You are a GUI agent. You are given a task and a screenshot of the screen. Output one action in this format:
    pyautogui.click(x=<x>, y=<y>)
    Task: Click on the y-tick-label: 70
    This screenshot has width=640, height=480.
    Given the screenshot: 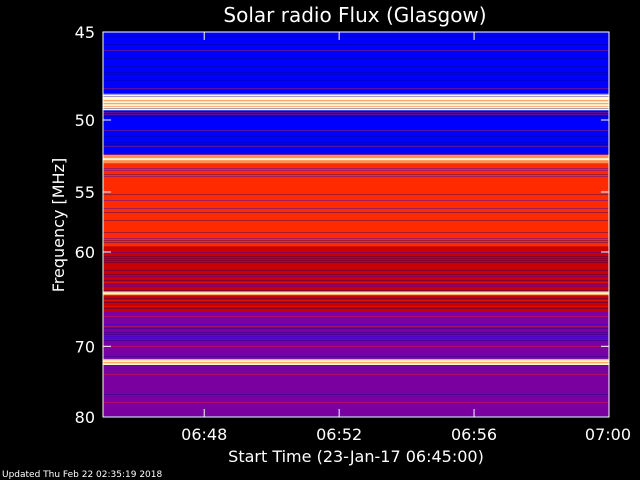 What is the action you would take?
    pyautogui.click(x=85, y=346)
    